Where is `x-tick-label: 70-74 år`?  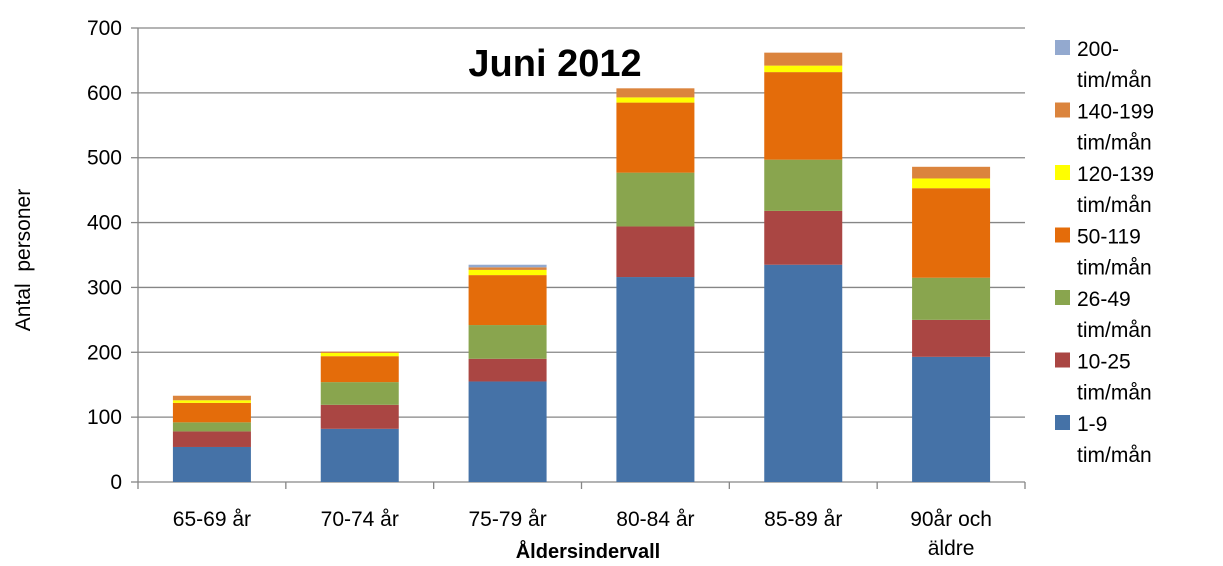
x-tick-label: 70-74 år is located at coordinates (360, 519).